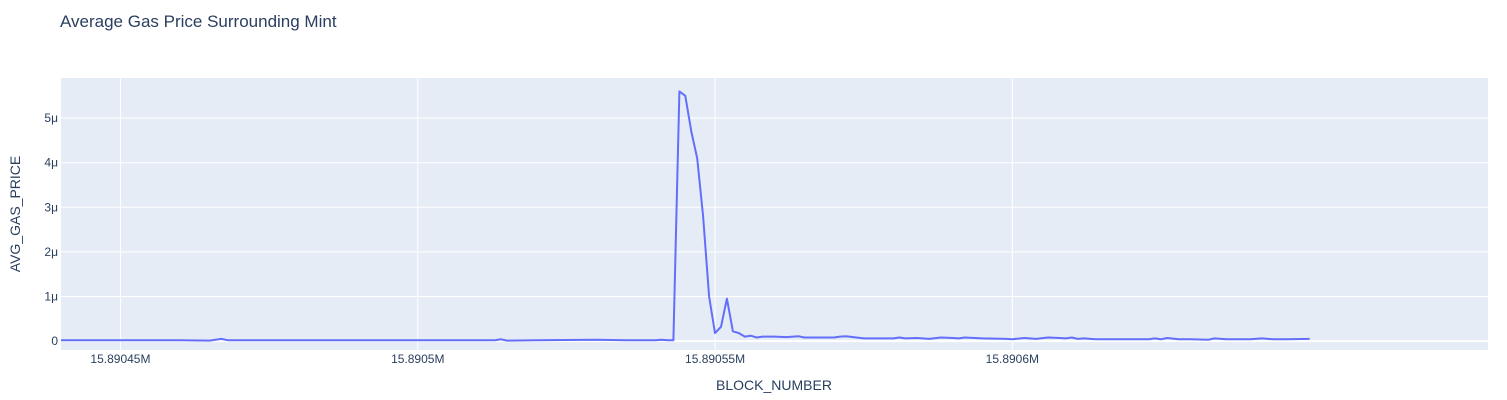 This screenshot has height=400, width=1507. What do you see at coordinates (51, 163) in the screenshot?
I see `y-tick-label-4: 4μ` at bounding box center [51, 163].